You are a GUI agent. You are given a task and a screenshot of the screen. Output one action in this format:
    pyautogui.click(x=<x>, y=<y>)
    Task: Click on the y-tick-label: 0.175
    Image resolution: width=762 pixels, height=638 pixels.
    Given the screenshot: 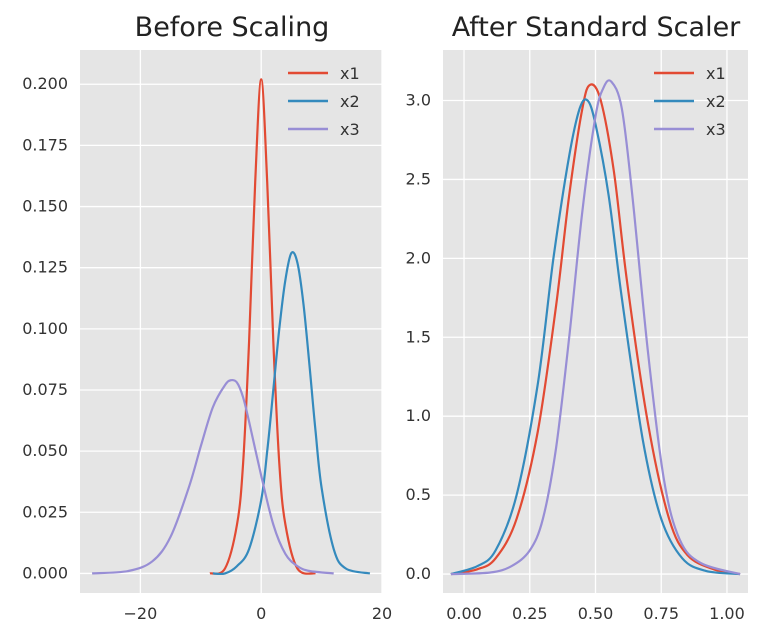 What is the action you would take?
    pyautogui.click(x=45, y=144)
    